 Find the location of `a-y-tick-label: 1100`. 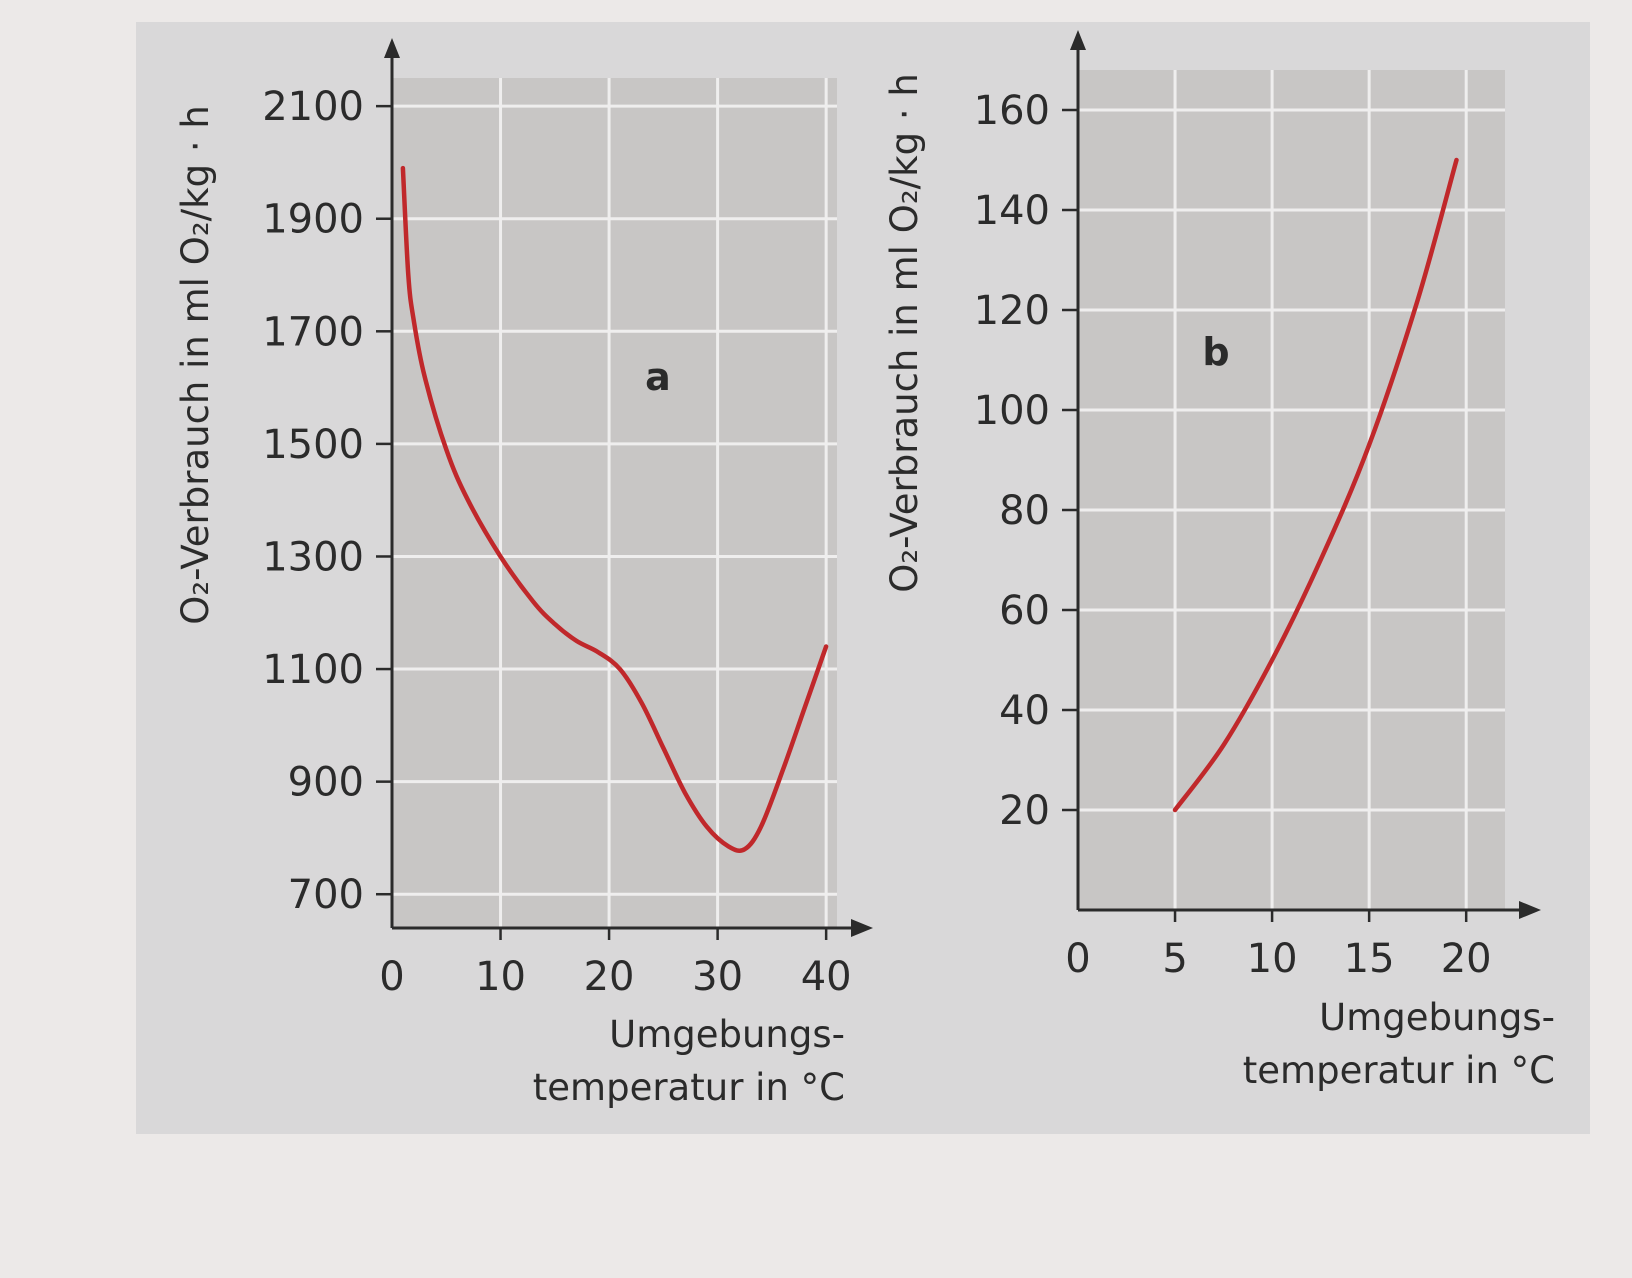

a-y-tick-label: 1100 is located at coordinates (313, 670).